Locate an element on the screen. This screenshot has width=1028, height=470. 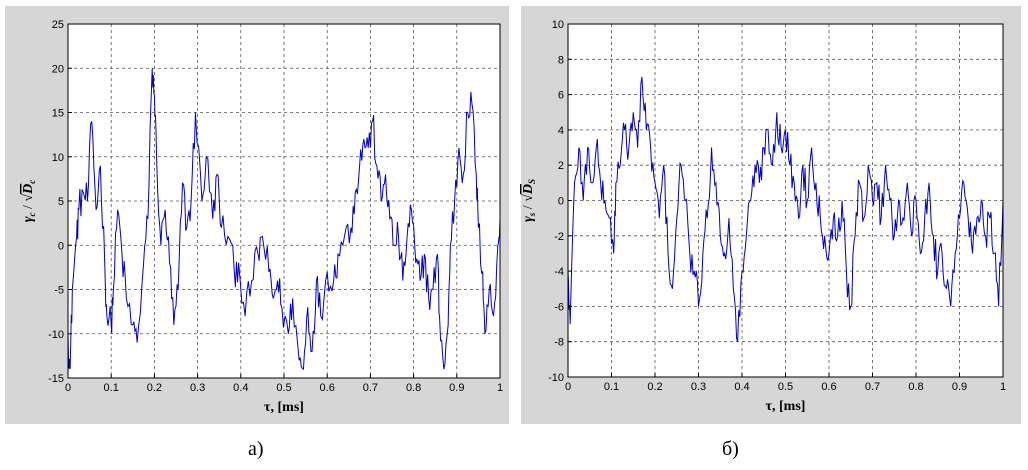
caption-b: б) is located at coordinates (730, 449).